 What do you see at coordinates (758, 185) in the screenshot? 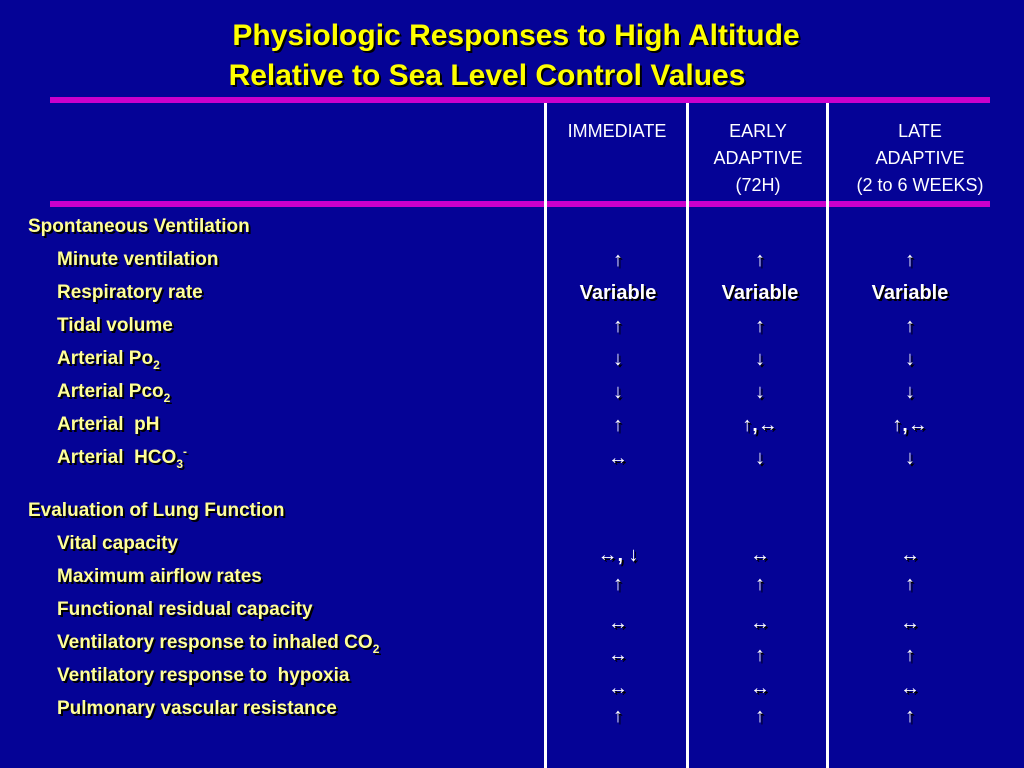
I see `column-header-line: (72H)` at bounding box center [758, 185].